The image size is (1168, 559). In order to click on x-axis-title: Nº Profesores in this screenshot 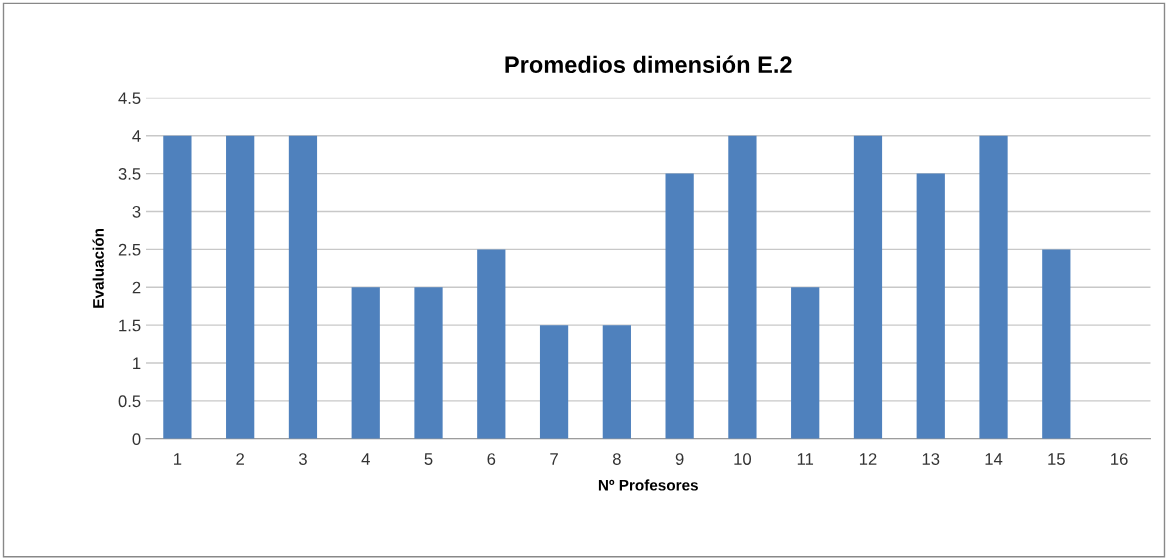, I will do `click(648, 485)`.